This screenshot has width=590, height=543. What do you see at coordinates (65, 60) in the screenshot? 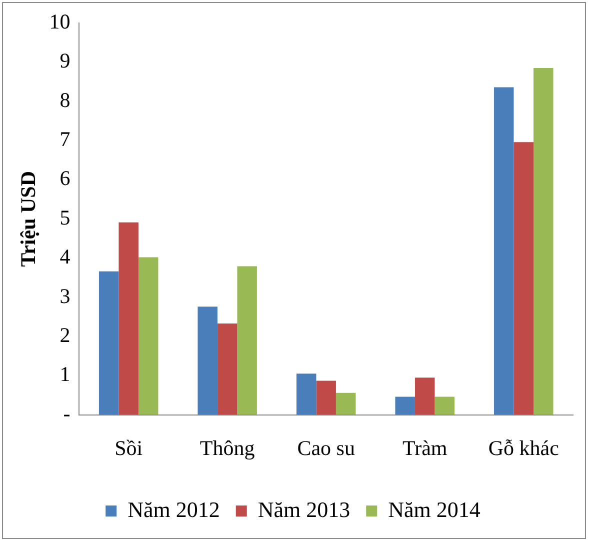
I see `y-tick-label: 9` at bounding box center [65, 60].